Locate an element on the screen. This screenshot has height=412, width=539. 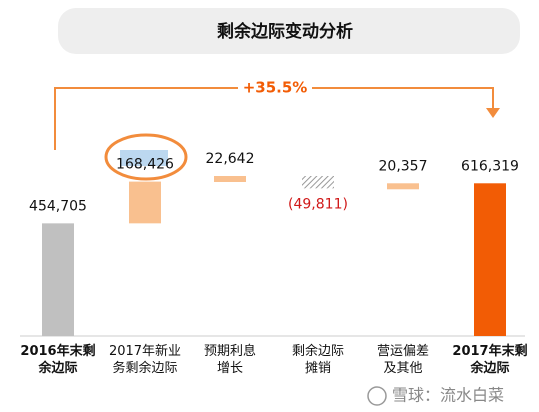
annotation-bg is located at coordinates (275, 88).